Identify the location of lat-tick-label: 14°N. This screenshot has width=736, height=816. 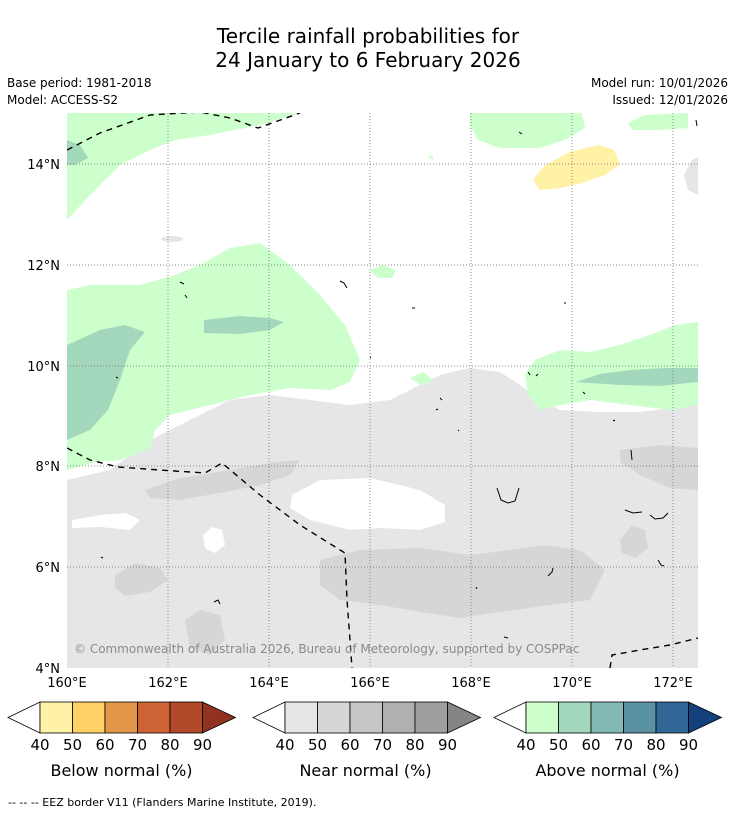
(43, 165).